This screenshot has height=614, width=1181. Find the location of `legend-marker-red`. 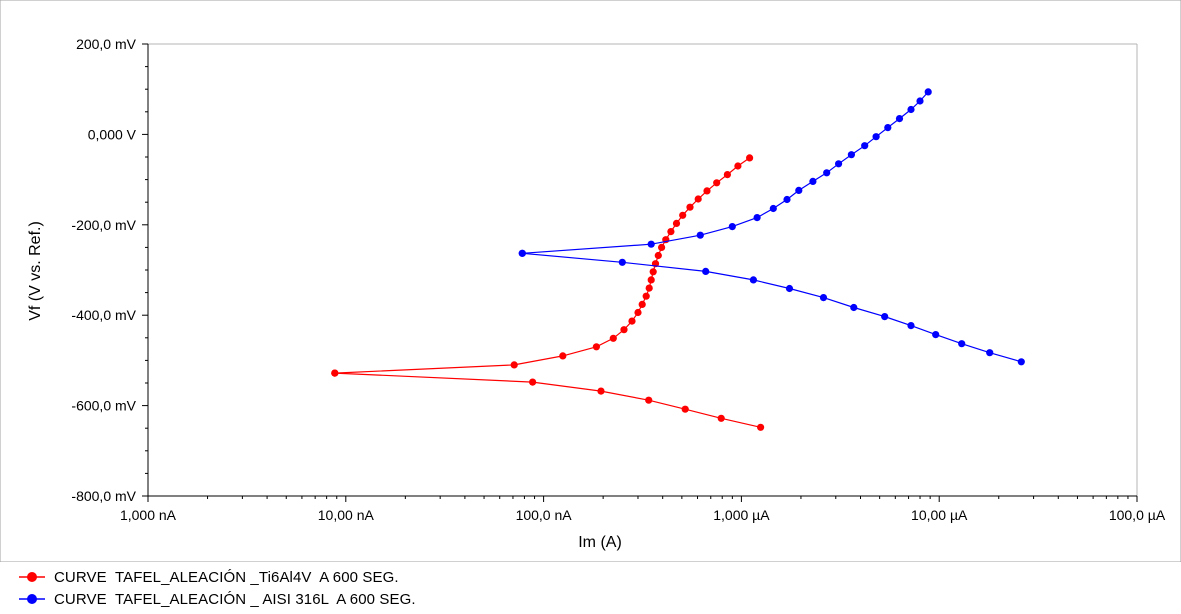

legend-marker-red is located at coordinates (32, 577).